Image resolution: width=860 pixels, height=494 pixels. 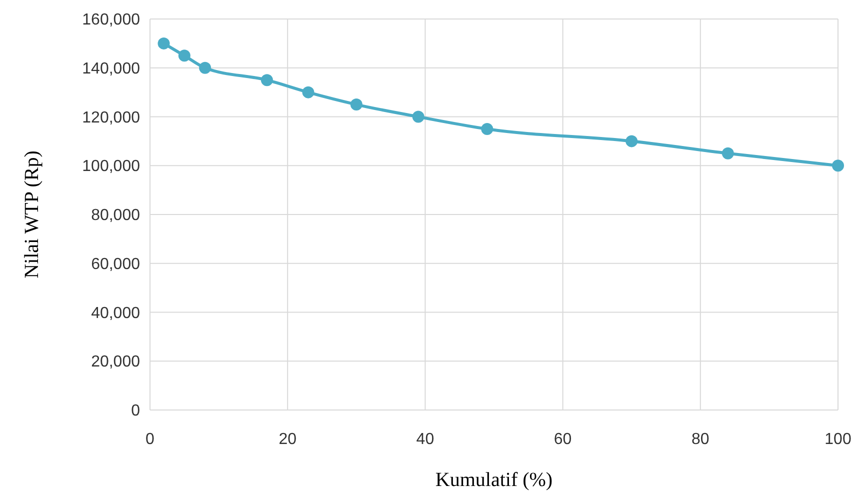 I want to click on y-tick-label: 140,000, so click(x=111, y=69).